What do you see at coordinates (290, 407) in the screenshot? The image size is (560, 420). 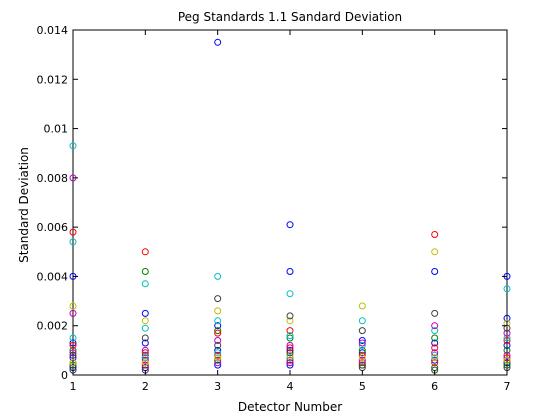 I see `x-axis-label: Detector Number` at bounding box center [290, 407].